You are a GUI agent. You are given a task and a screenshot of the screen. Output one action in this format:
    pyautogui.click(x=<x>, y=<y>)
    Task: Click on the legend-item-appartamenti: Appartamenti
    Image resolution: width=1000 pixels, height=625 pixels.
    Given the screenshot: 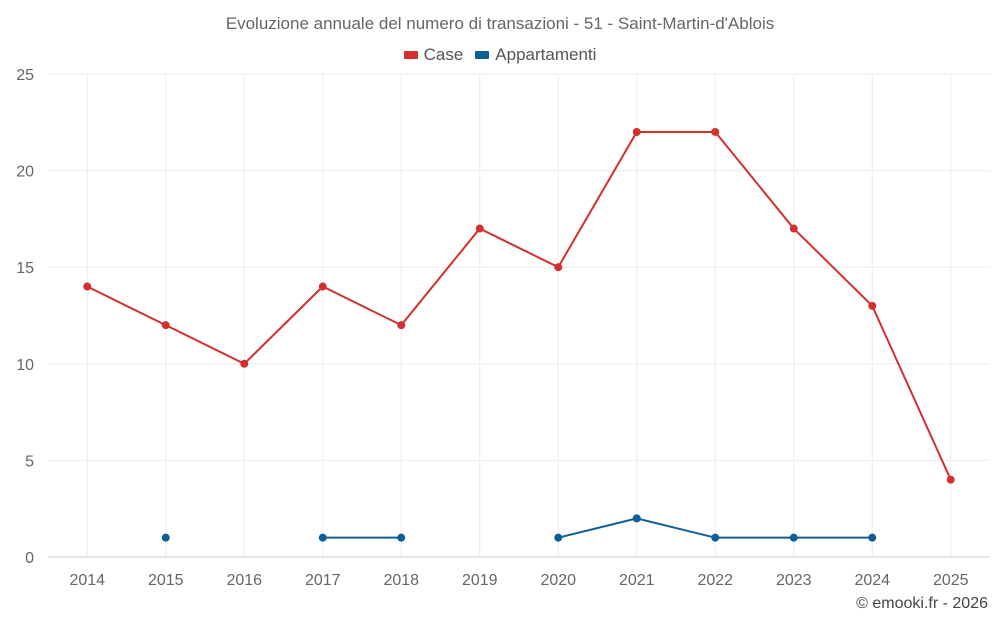 What is the action you would take?
    pyautogui.click(x=535, y=55)
    